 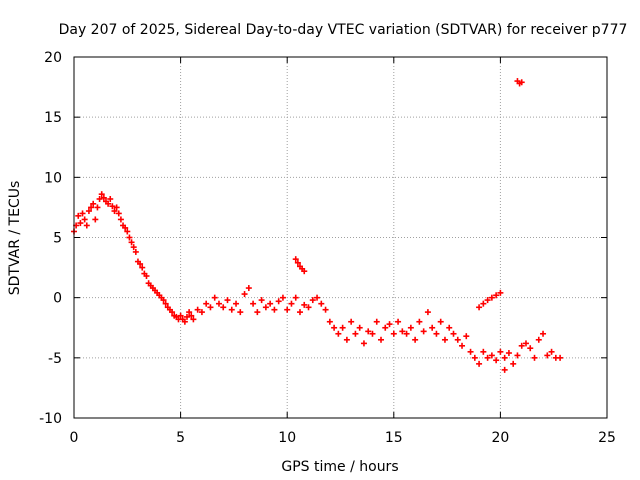 What do you see at coordinates (74, 438) in the screenshot?
I see `x-tick-label: 0` at bounding box center [74, 438].